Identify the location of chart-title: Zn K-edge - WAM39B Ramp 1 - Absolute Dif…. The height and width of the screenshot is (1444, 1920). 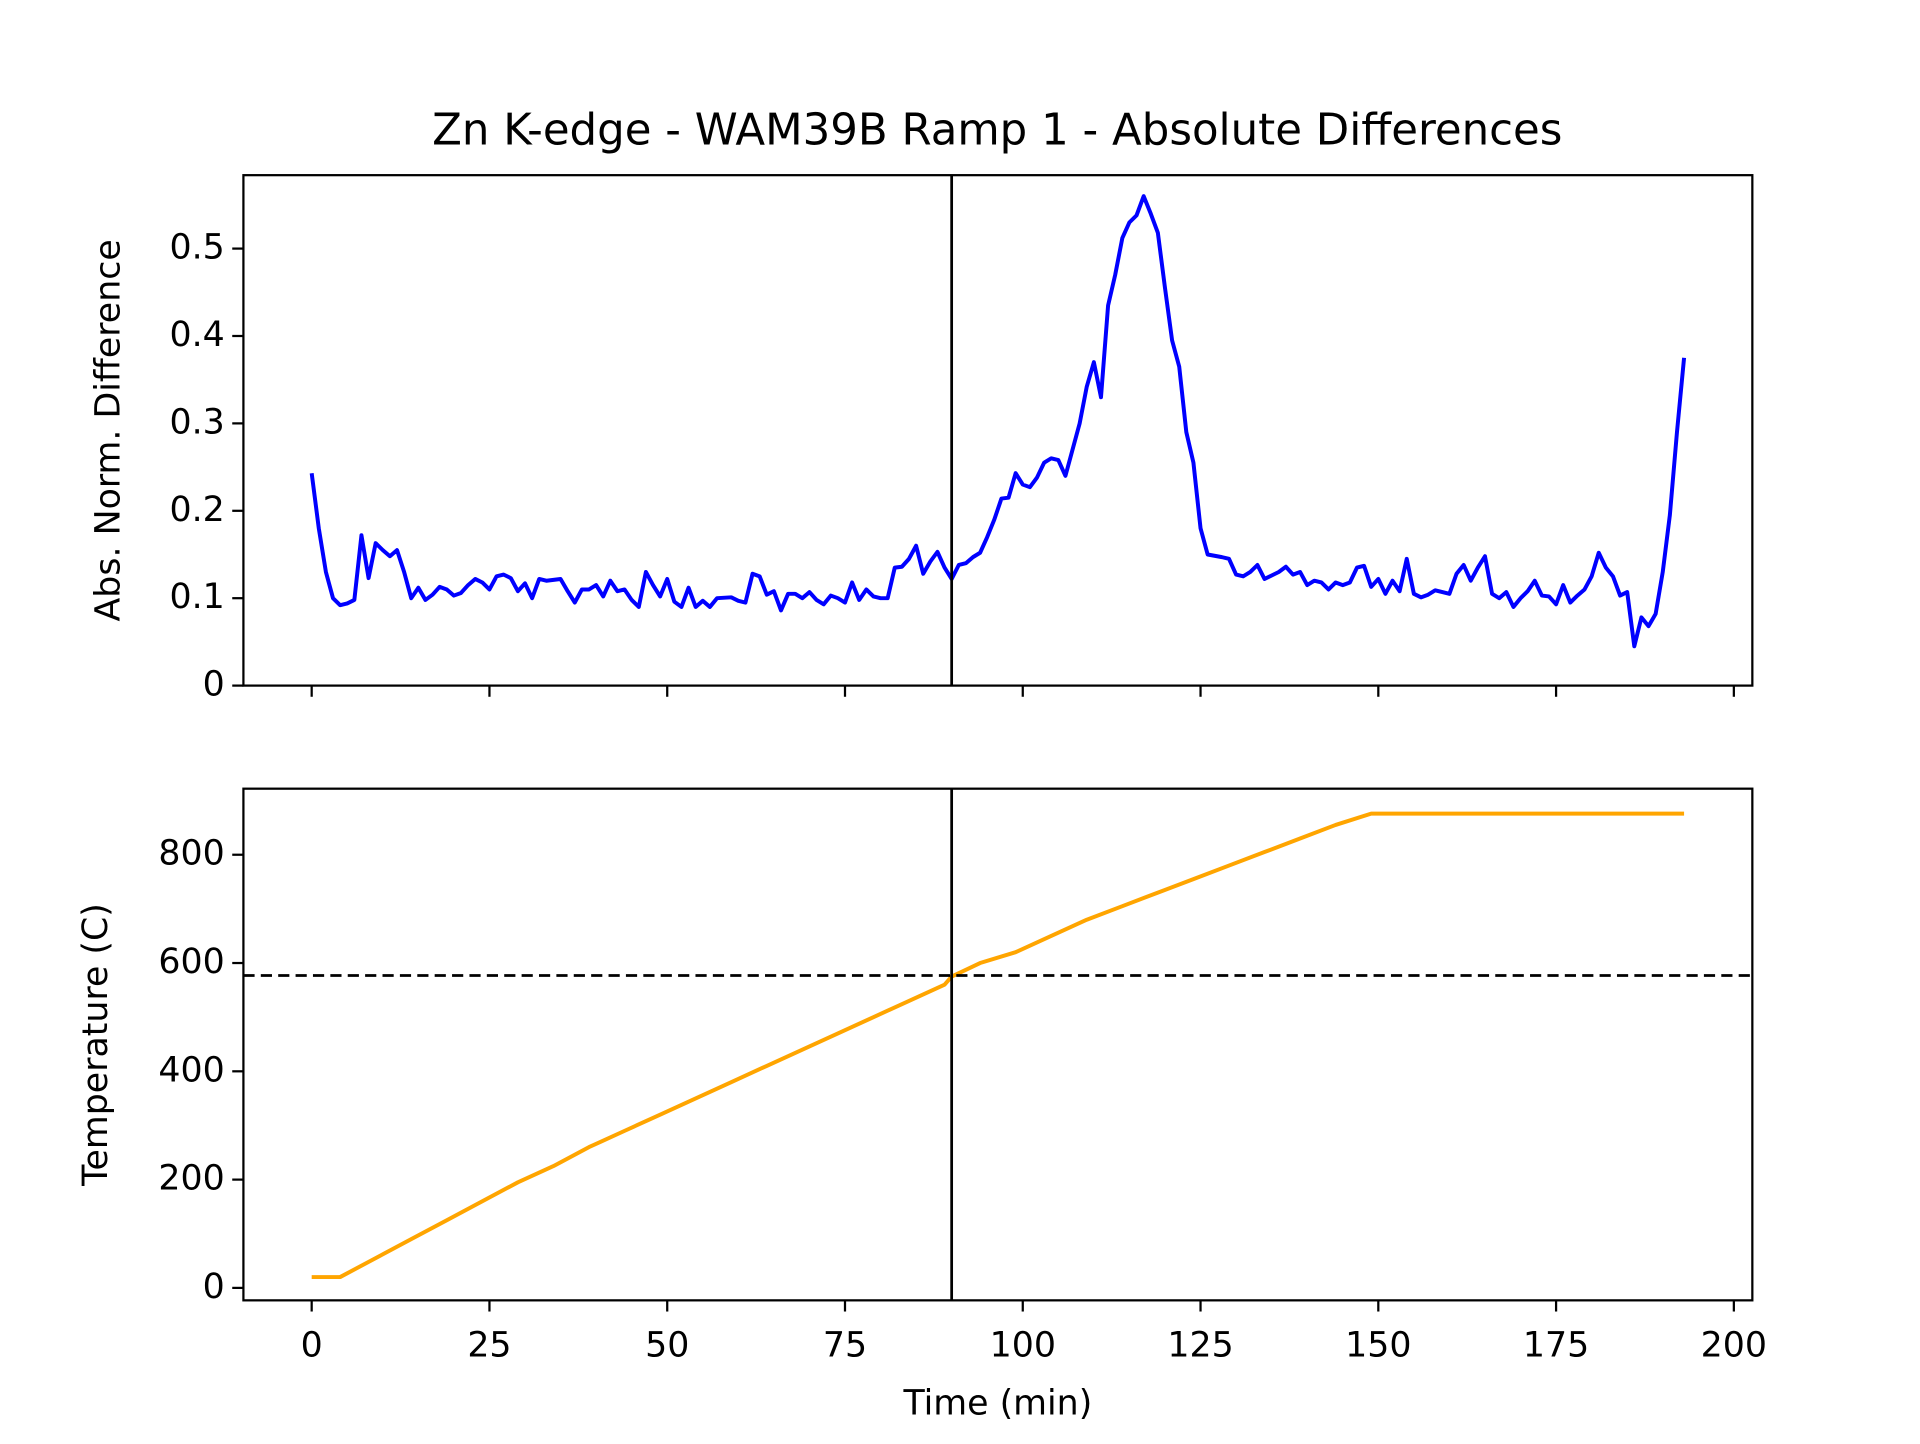
(997, 130).